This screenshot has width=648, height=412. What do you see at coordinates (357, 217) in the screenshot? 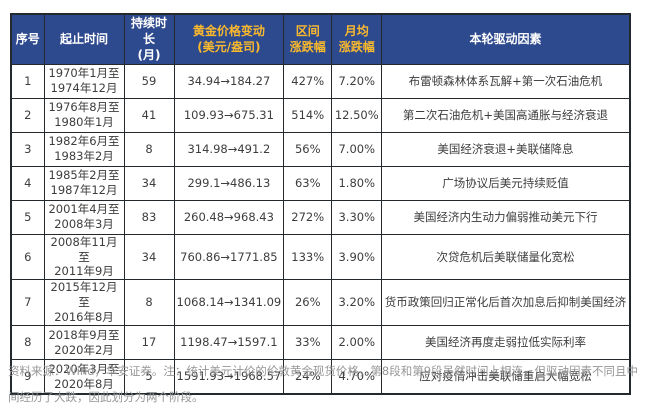
I see `cell-monthly-pct: 3.30%` at bounding box center [357, 217].